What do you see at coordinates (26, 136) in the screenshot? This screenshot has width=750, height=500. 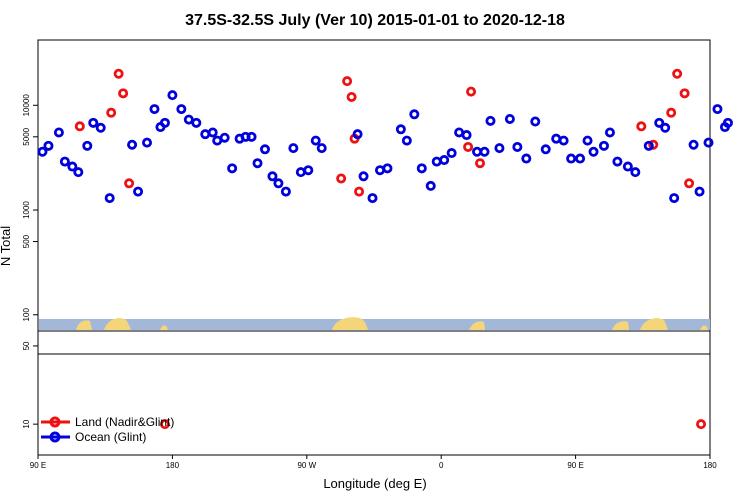 I see `y-tick-label: 5000` at bounding box center [26, 136].